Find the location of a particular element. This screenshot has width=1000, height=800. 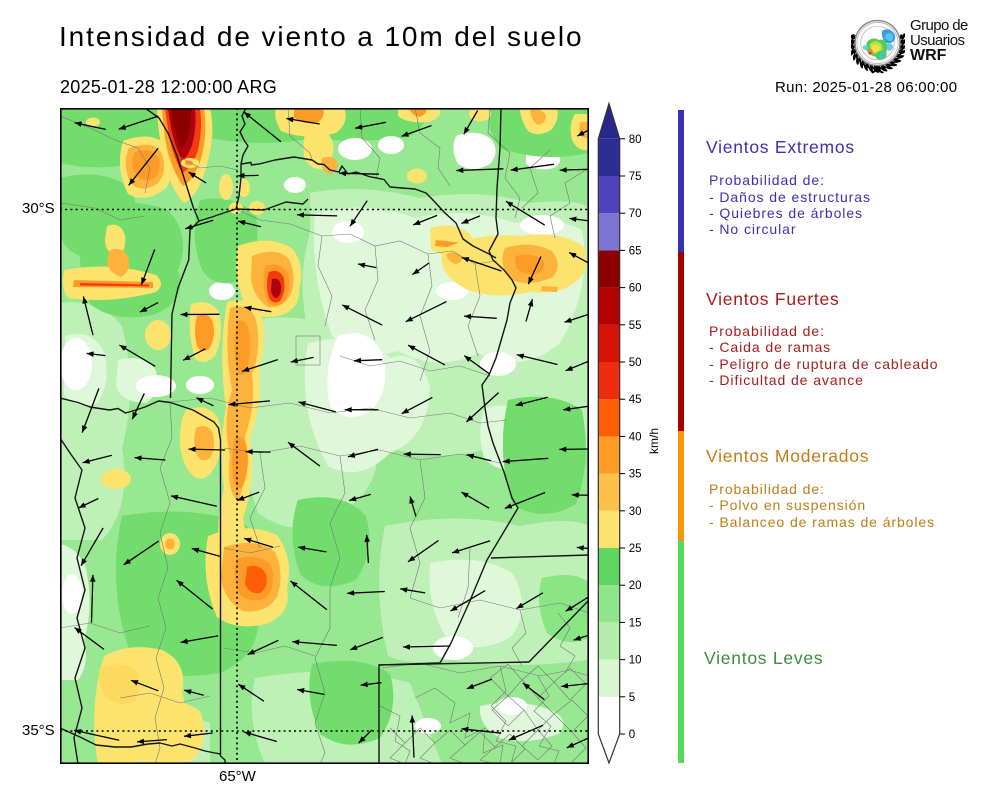

svg-text: 15 is located at coordinates (635, 623).